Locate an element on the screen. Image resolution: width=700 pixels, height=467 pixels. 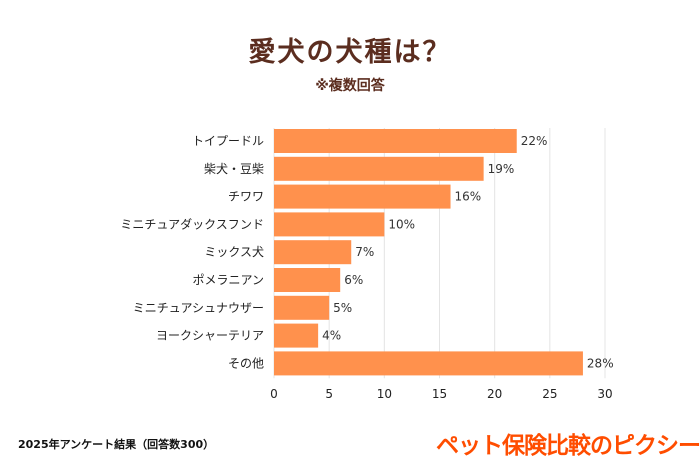
category-label: ミニチュアダックスフンド is located at coordinates (192, 223).